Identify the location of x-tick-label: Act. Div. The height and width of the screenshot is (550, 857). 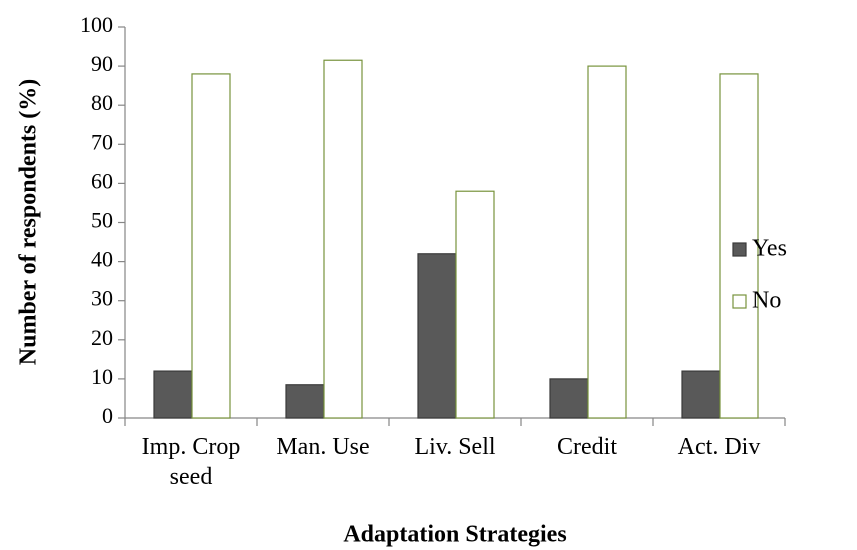
(719, 447).